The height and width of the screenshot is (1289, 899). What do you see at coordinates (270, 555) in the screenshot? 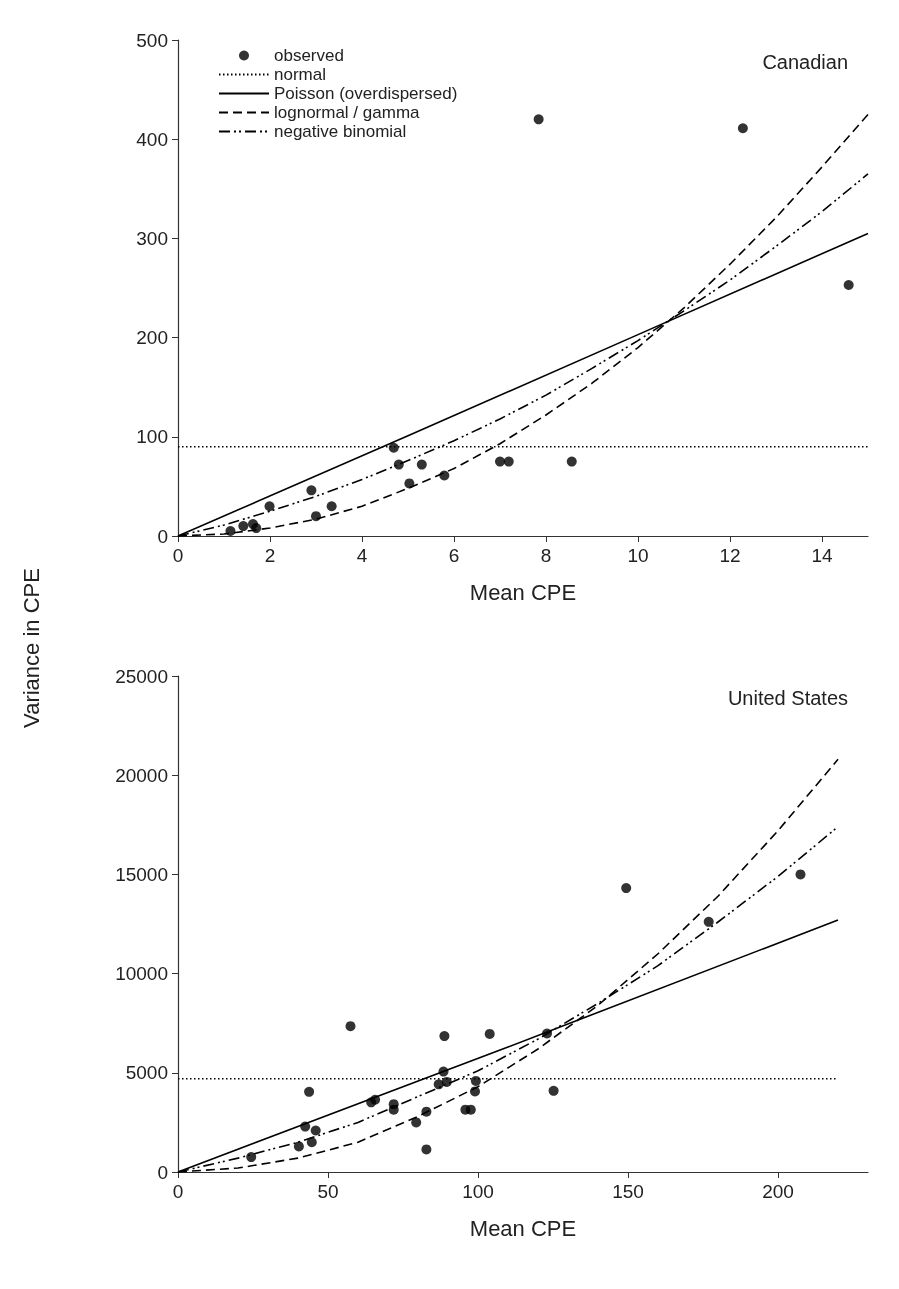
I see `x-tick-label: 2` at bounding box center [270, 555].